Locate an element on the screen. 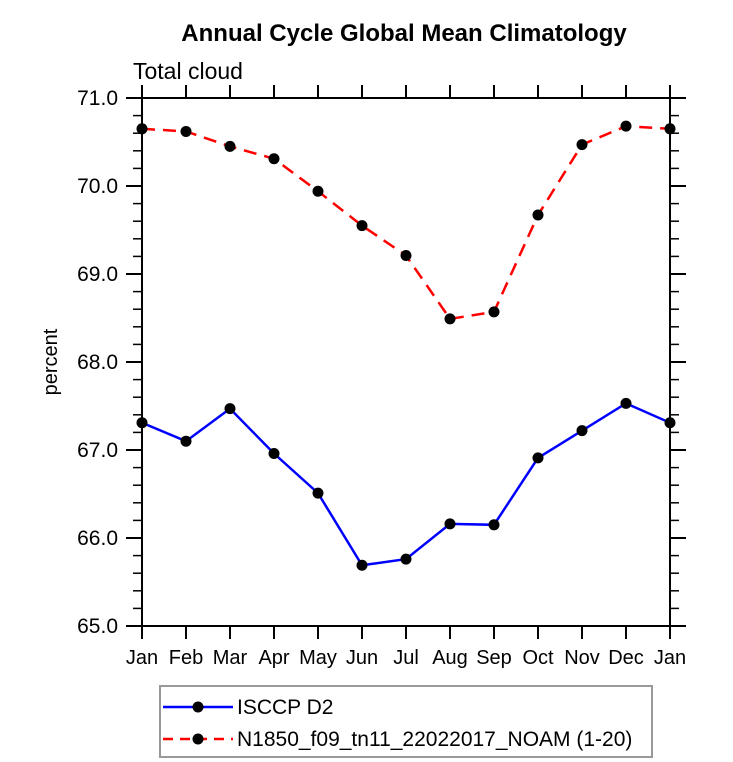 The width and height of the screenshot is (733, 762). x-tick-label: Oct is located at coordinates (538, 658).